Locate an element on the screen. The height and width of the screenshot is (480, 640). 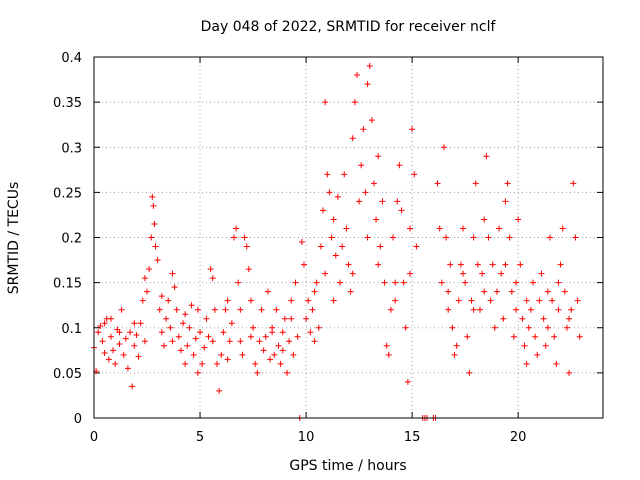
y-tick-label: 0.05 is located at coordinates (67, 374).